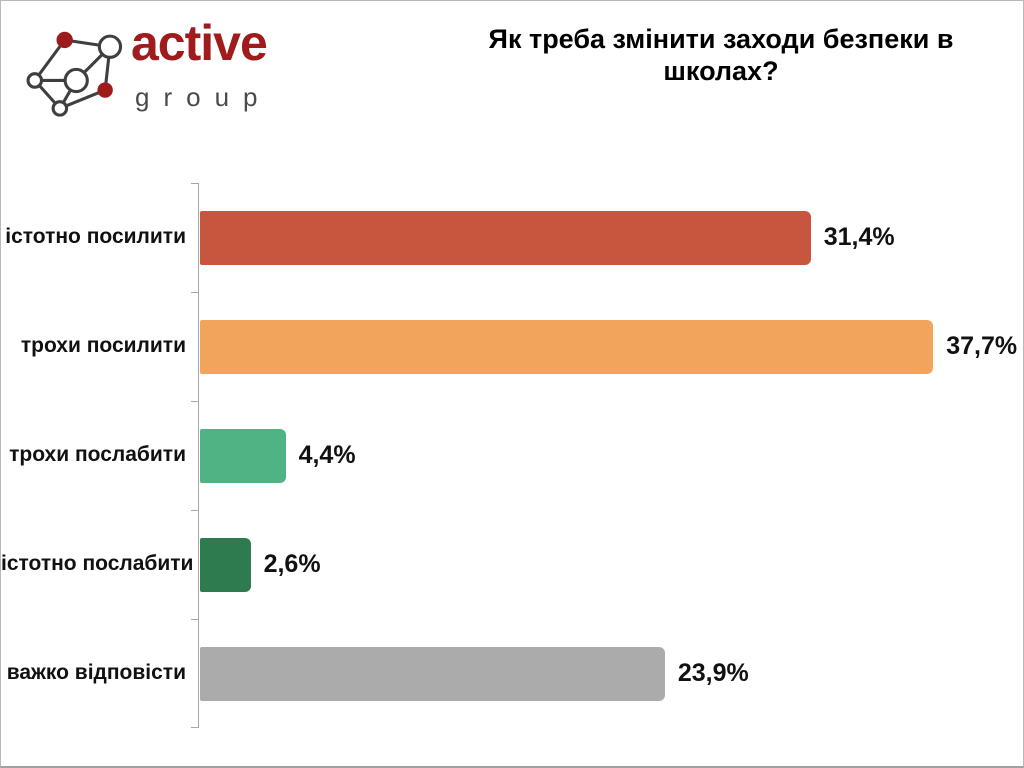 This screenshot has width=1024, height=768. What do you see at coordinates (982, 345) in the screenshot?
I see `value-label: 37,7%` at bounding box center [982, 345].